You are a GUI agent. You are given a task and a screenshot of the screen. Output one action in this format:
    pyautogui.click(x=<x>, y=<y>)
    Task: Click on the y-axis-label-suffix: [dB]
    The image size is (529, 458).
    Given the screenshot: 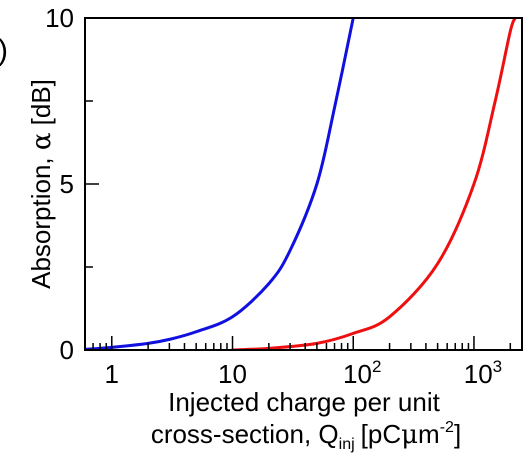 What is the action you would take?
    pyautogui.click(x=41, y=105)
    